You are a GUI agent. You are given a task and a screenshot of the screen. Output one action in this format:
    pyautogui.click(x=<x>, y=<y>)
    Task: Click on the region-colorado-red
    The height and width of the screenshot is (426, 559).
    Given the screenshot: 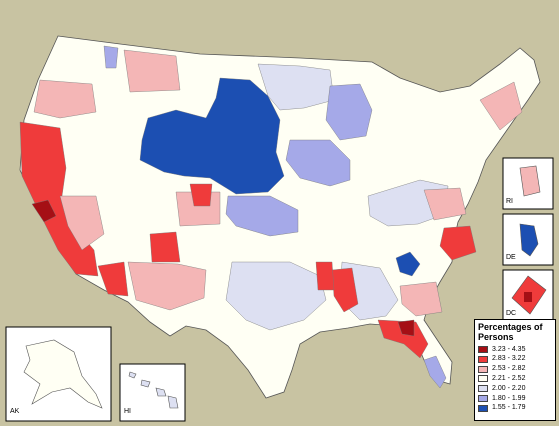 What is the action you would take?
    pyautogui.click(x=201, y=195)
    